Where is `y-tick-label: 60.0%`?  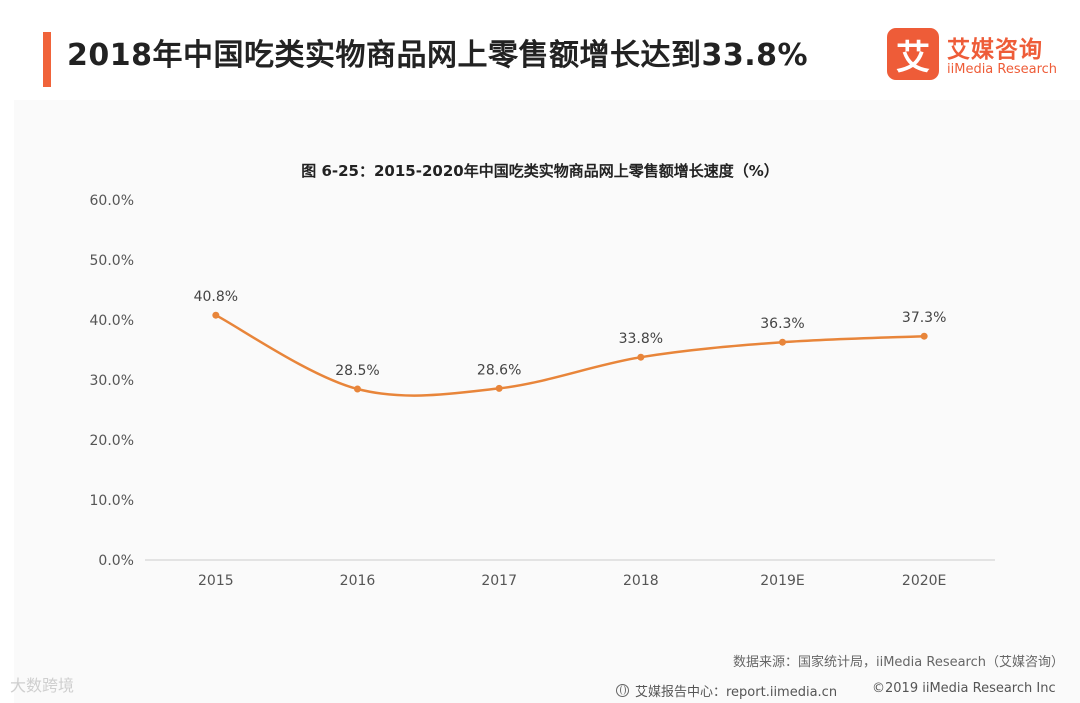 y-tick-label: 60.0% is located at coordinates (112, 201).